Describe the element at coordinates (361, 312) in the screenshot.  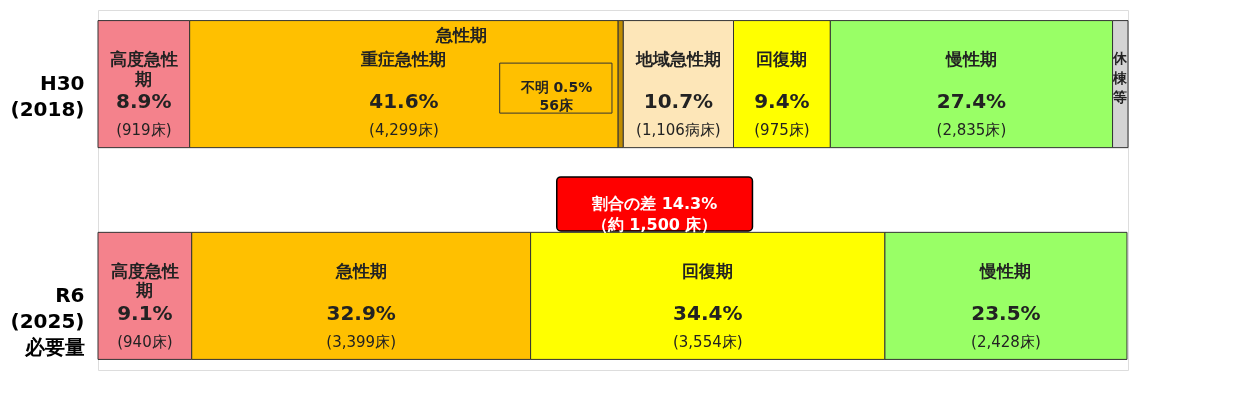
I see `data-label: 32.9%` at that location.